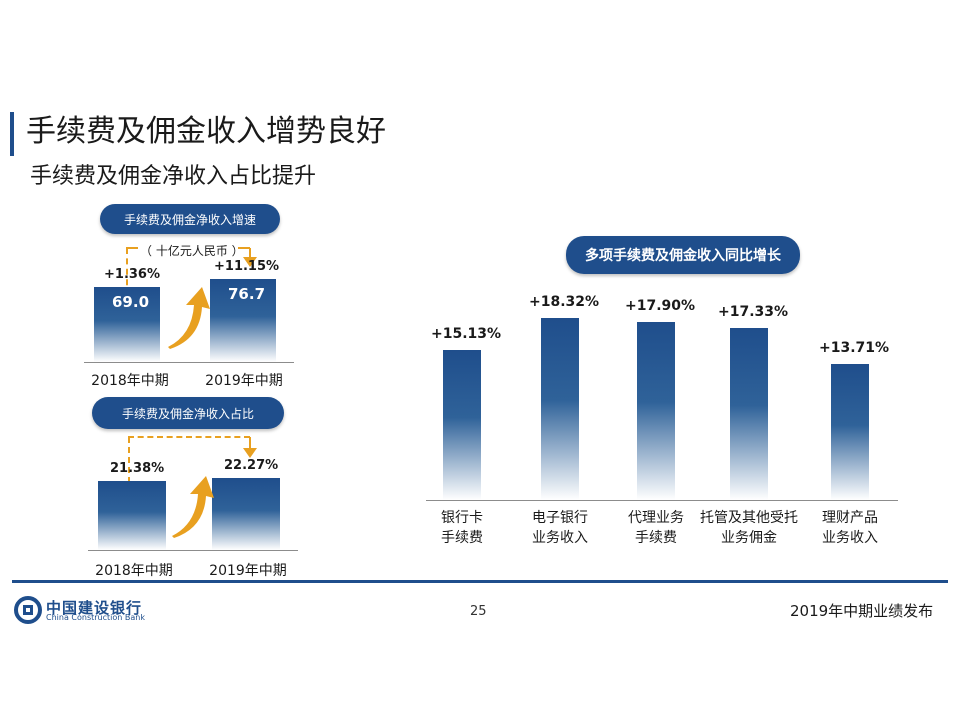  What do you see at coordinates (206, 131) in the screenshot?
I see `page-title: 手续费及佣金收入增势良好` at bounding box center [206, 131].